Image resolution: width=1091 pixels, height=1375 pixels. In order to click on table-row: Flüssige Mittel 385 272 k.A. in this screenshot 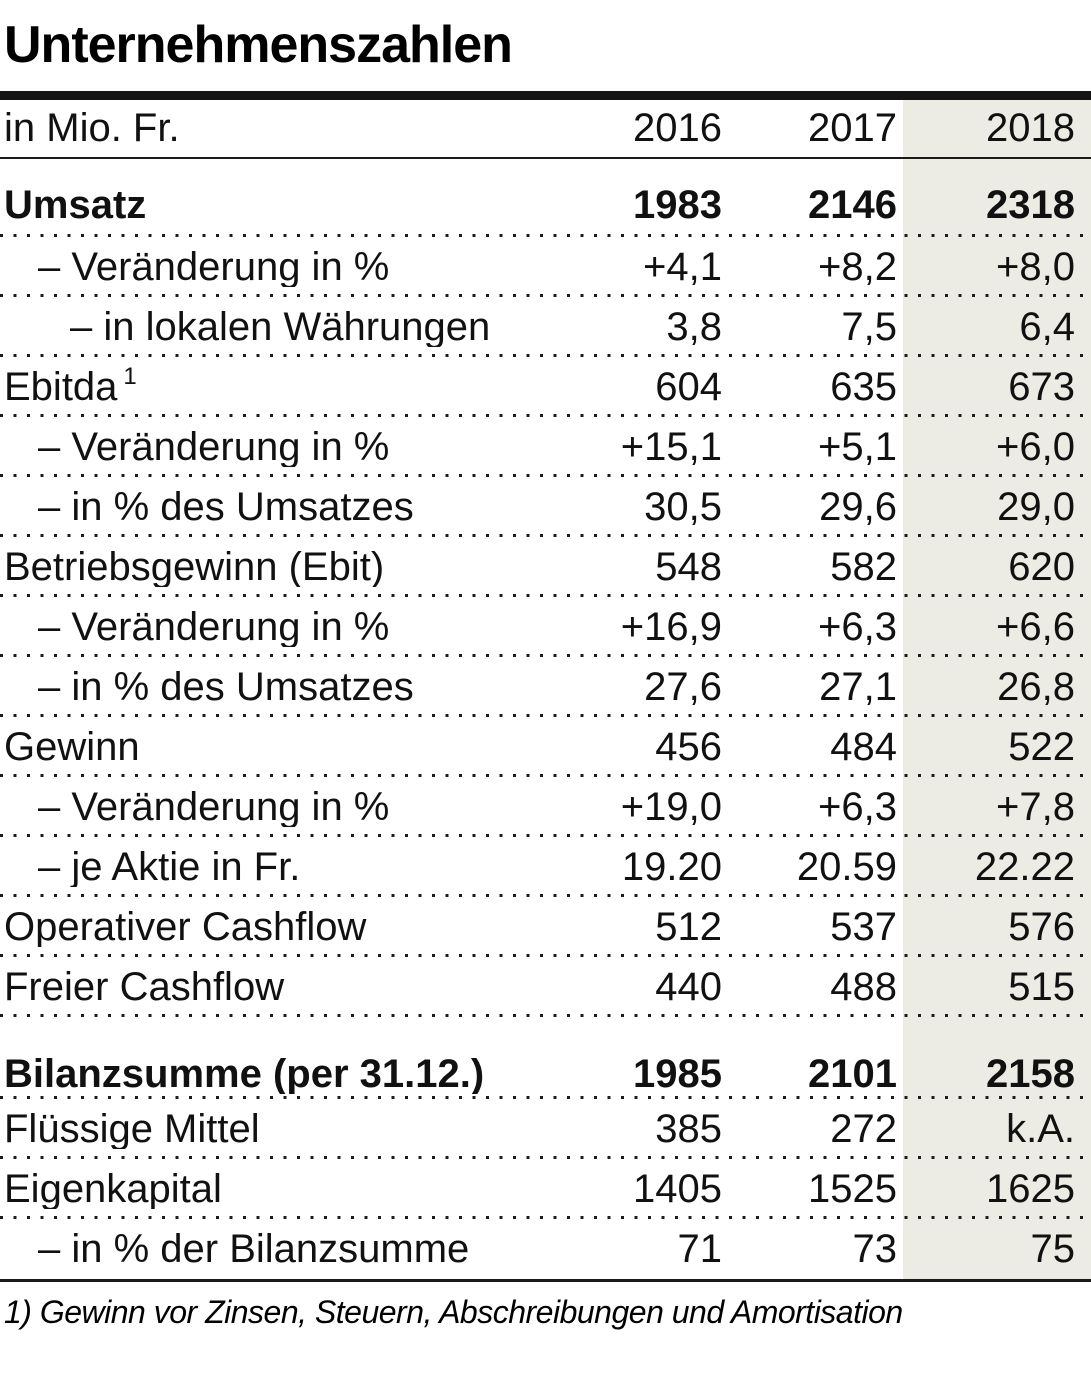, I will do `click(545, 1129)`.